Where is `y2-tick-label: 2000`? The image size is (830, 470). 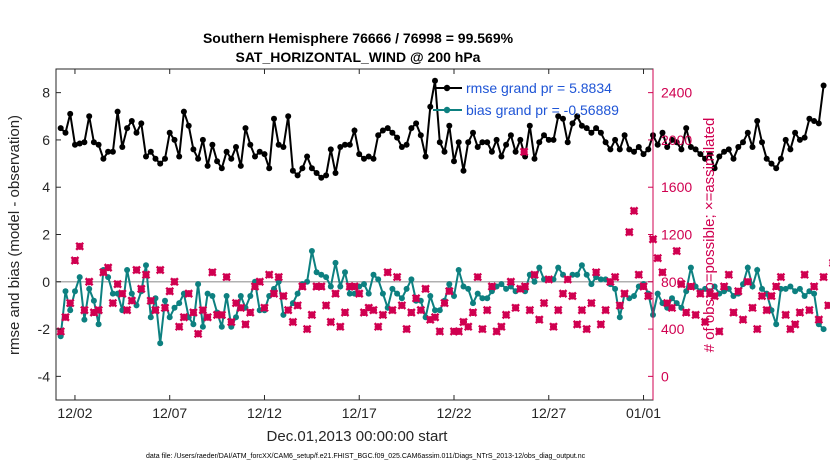 y2-tick-label: 2000 is located at coordinates (676, 140).